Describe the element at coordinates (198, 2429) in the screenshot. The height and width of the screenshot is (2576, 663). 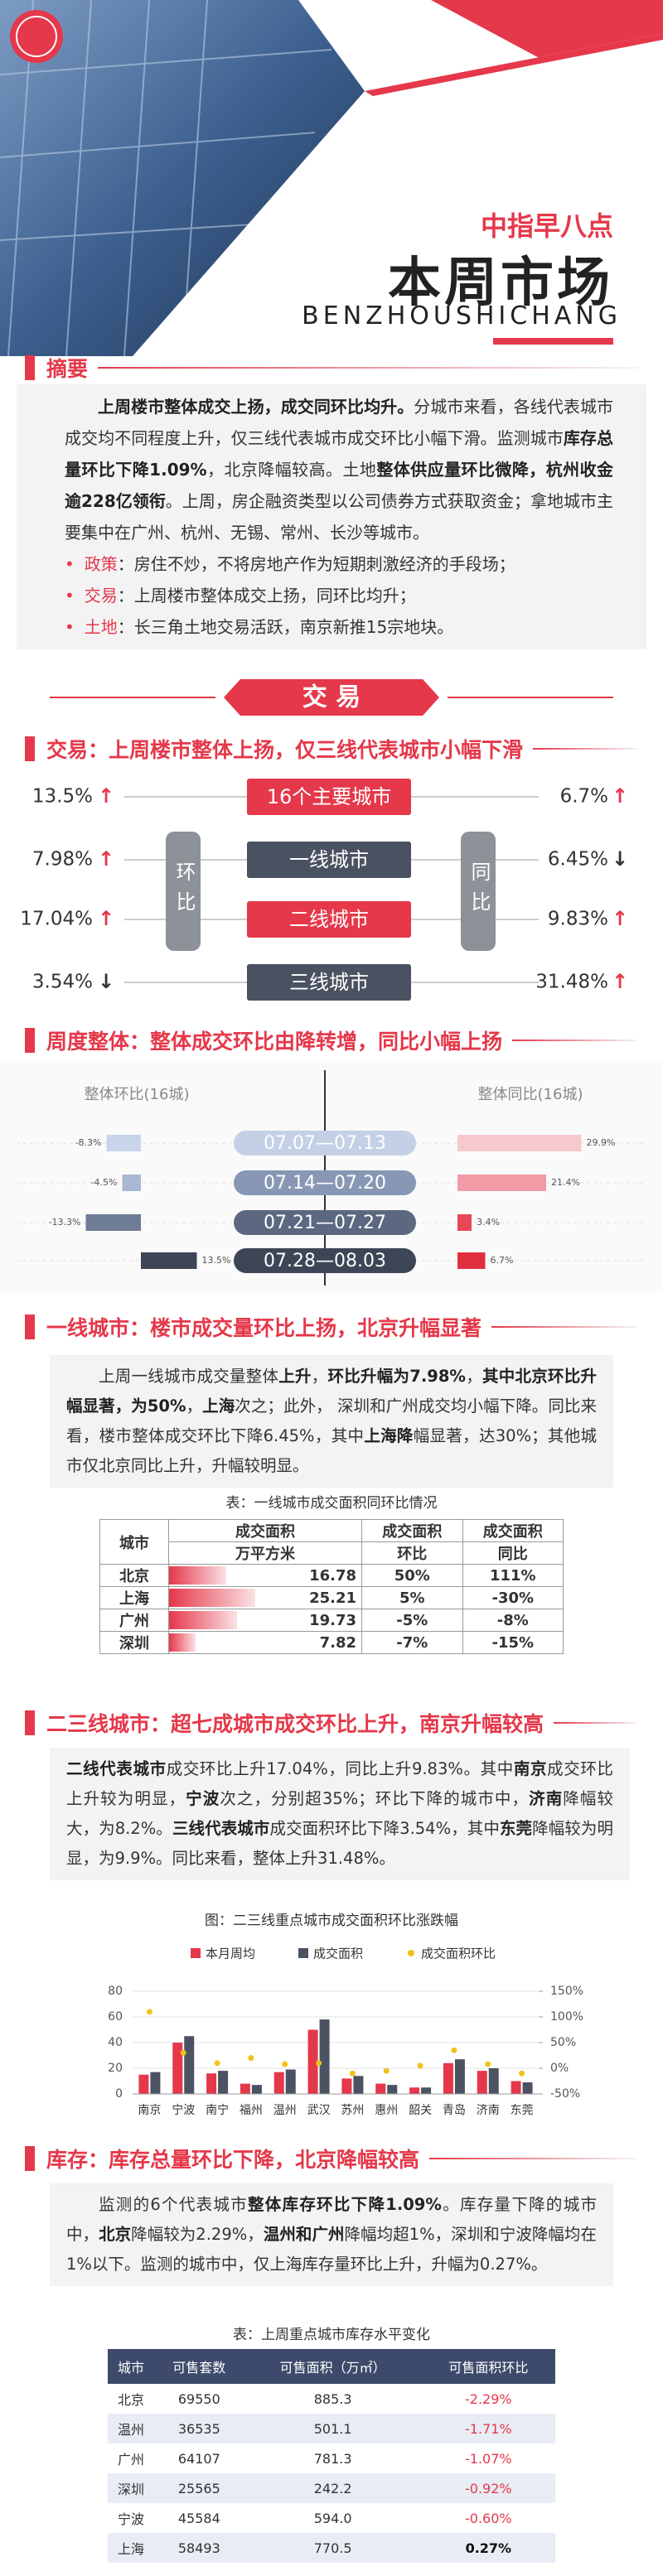
I see `table-cell: 36535` at that location.